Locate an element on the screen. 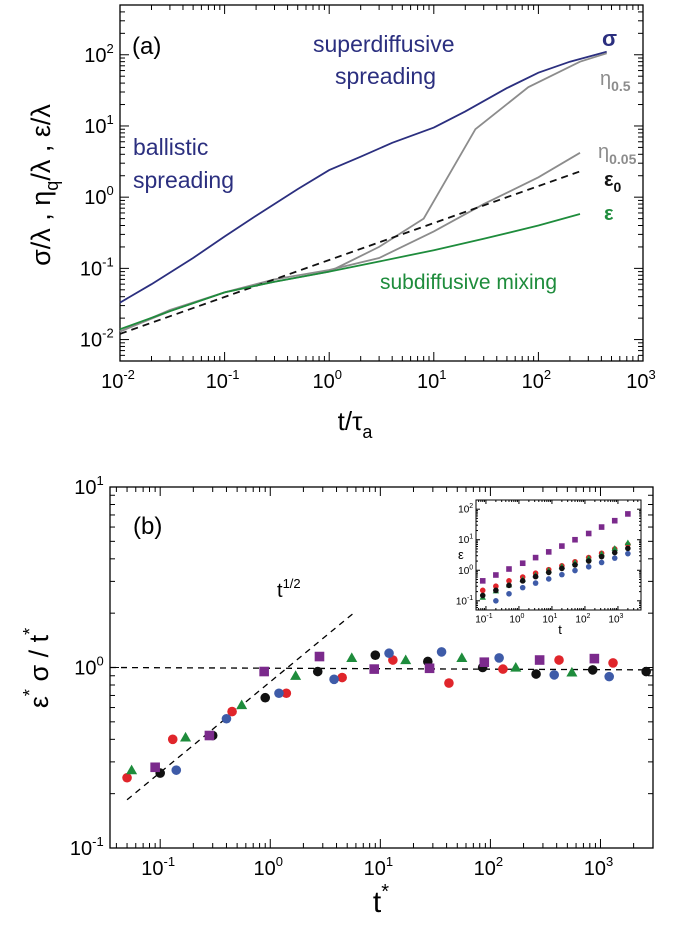  y-tick-label: 10¹ is located at coordinates (98, 125).